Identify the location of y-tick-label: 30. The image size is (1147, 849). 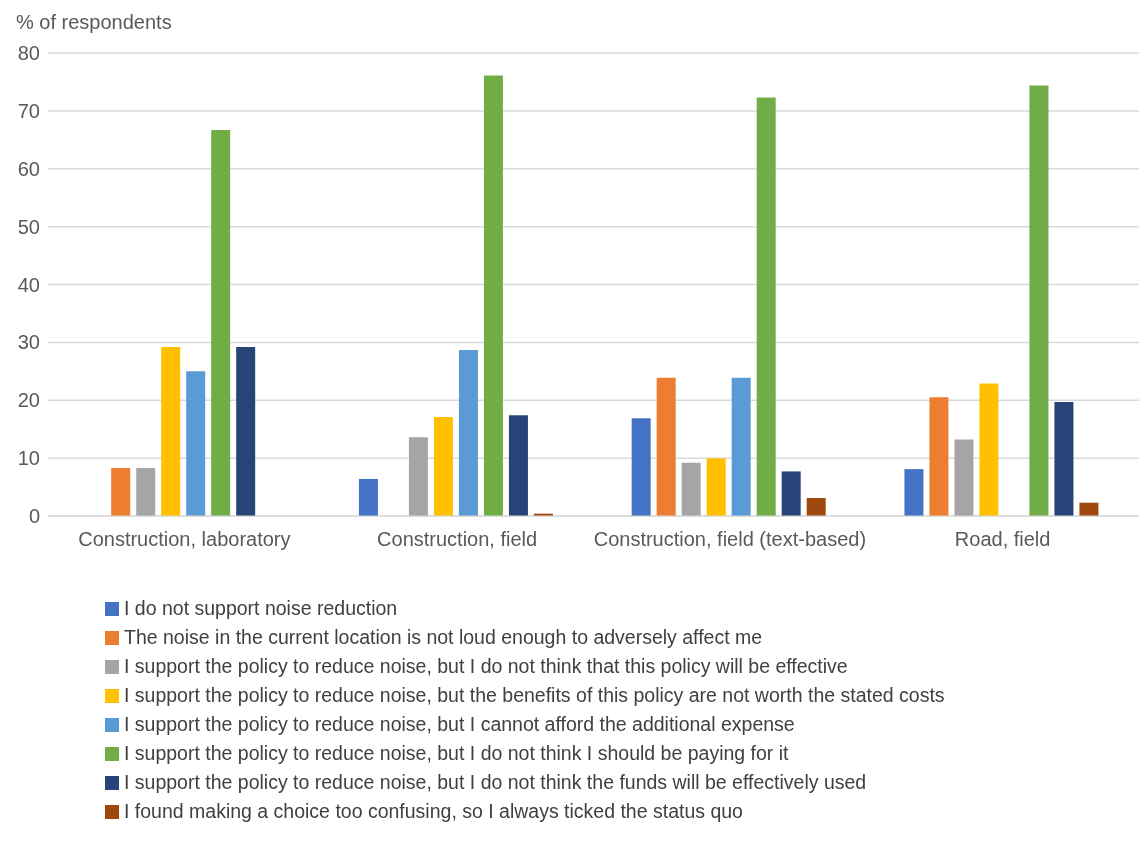
(28, 342).